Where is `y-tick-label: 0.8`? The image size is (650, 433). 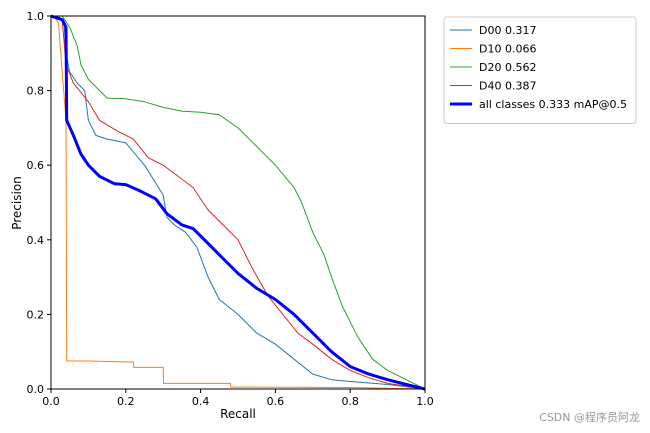 y-tick-label: 0.8 is located at coordinates (36, 91).